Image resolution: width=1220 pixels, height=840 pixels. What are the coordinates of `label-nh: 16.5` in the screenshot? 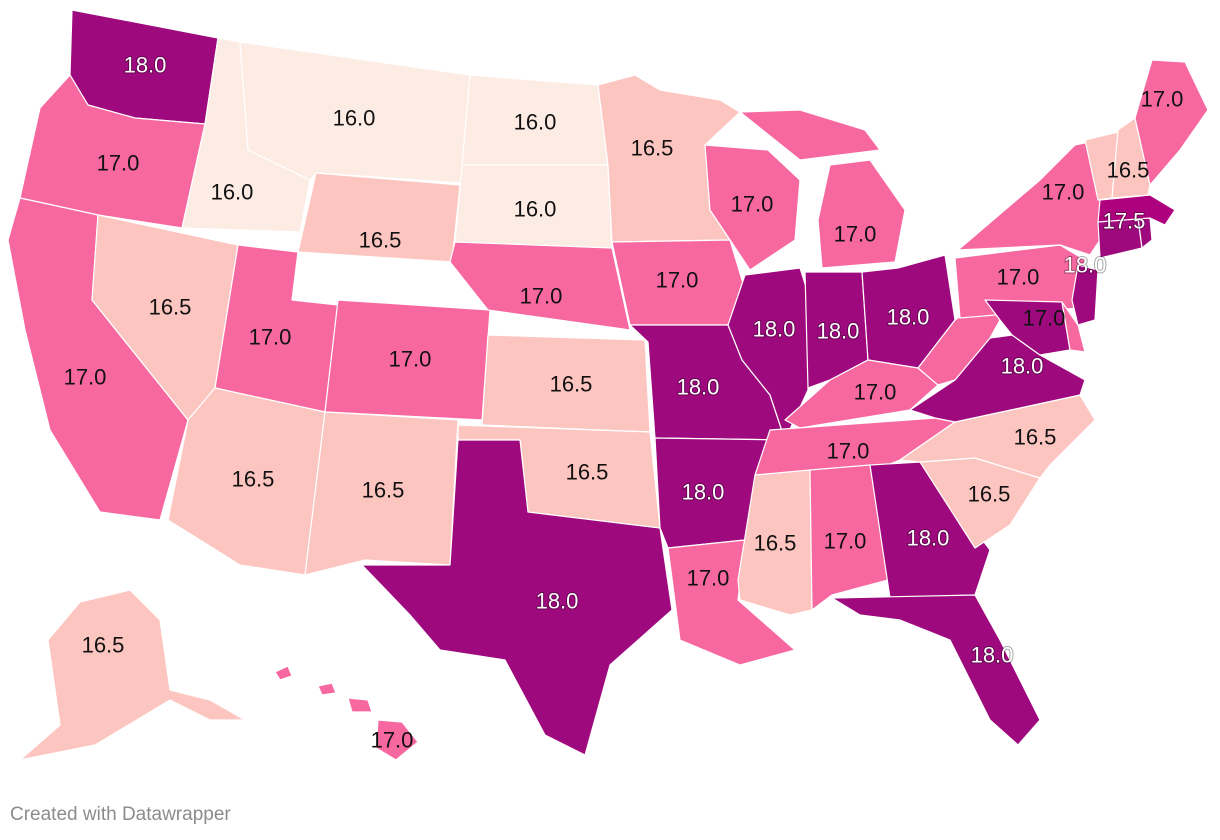 It's located at (1128, 170).